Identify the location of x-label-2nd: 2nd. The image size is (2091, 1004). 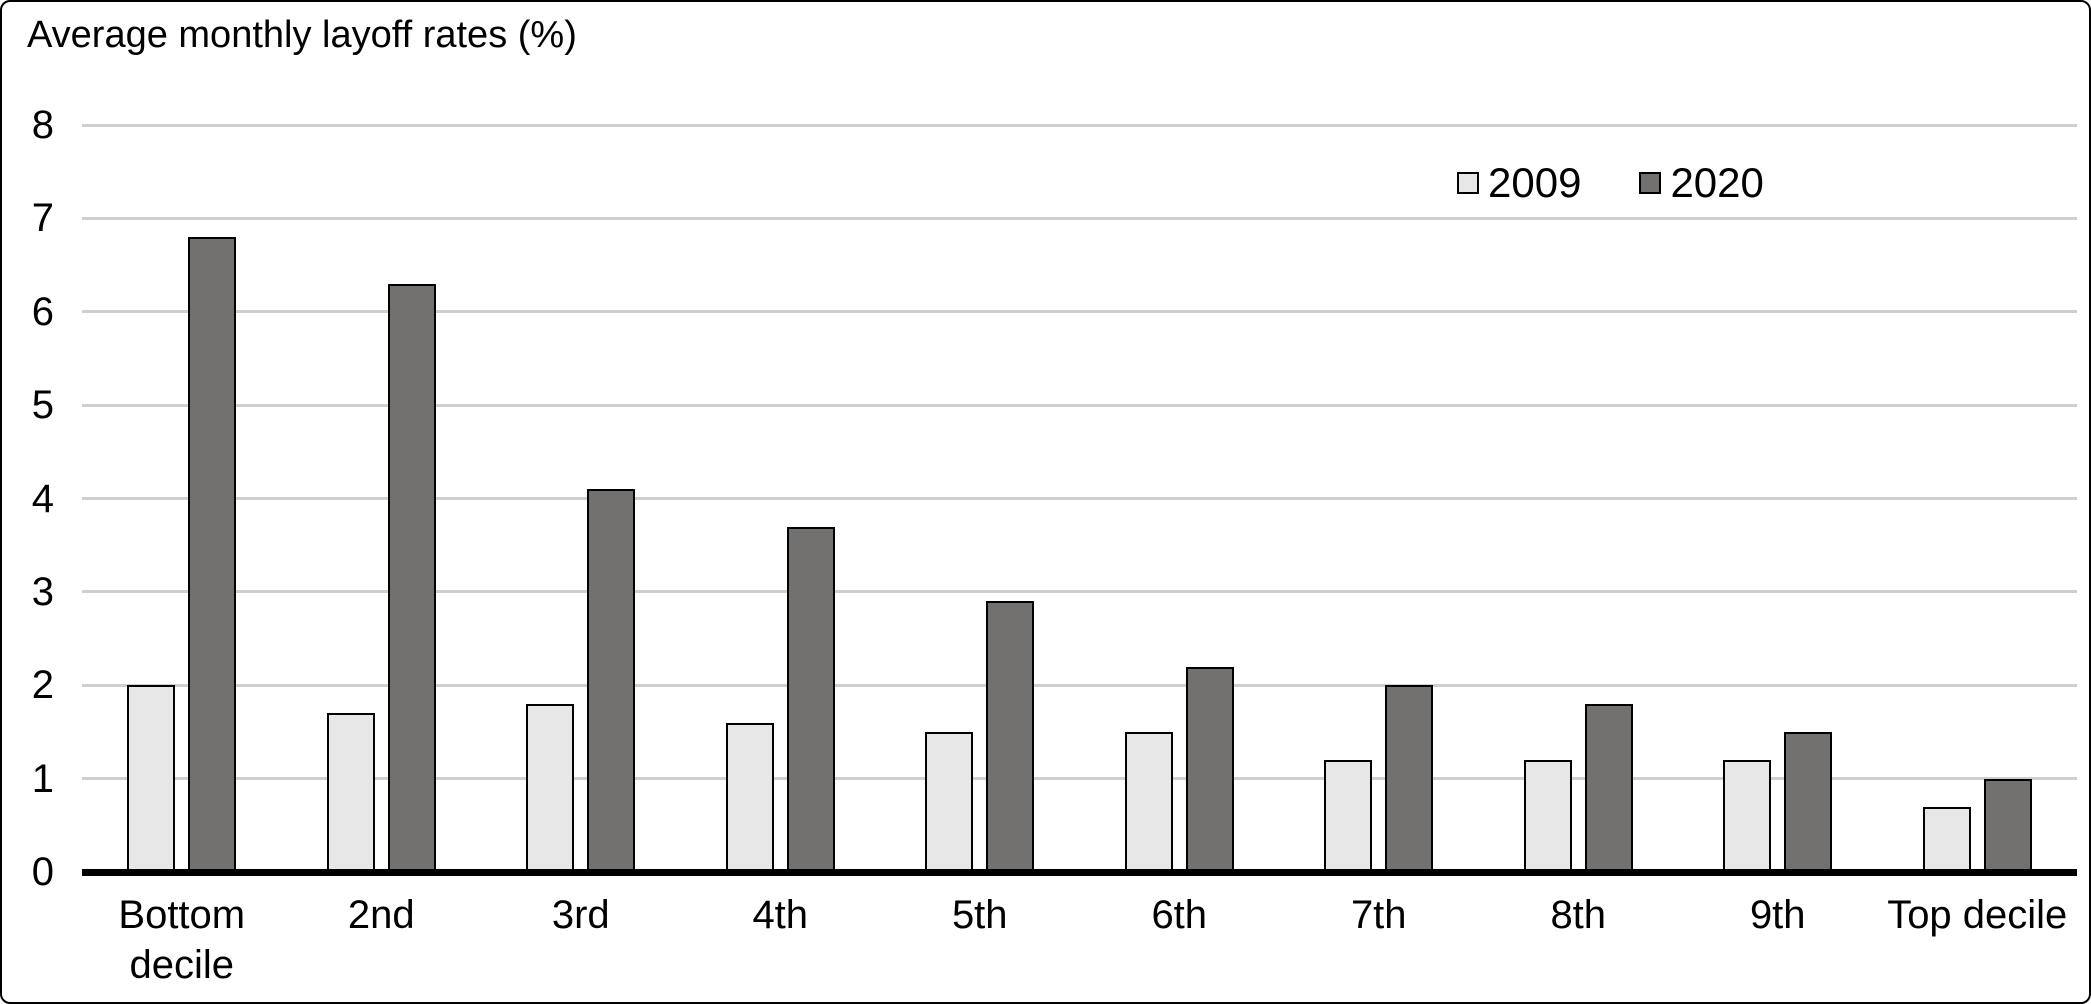
(381, 915).